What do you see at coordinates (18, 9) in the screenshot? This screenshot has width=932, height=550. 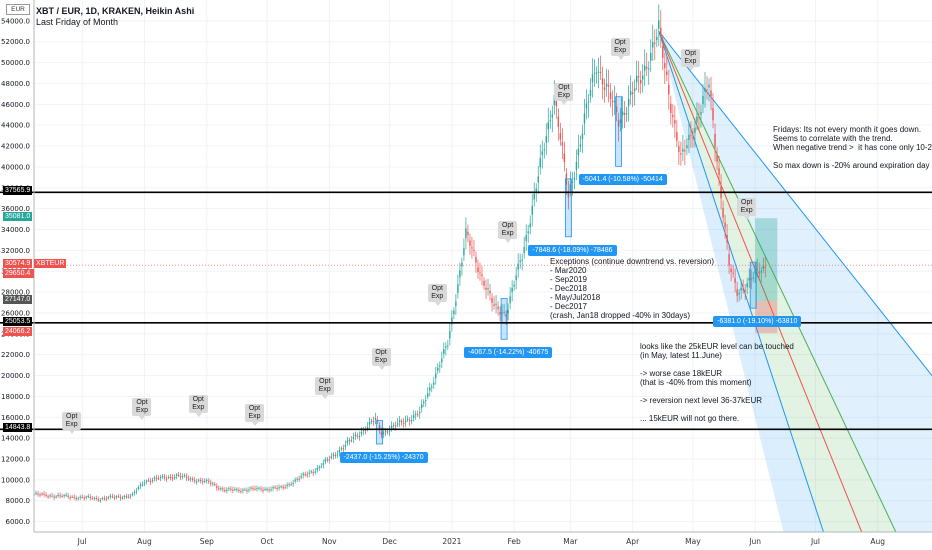 I see `currency-button: EUR` at bounding box center [18, 9].